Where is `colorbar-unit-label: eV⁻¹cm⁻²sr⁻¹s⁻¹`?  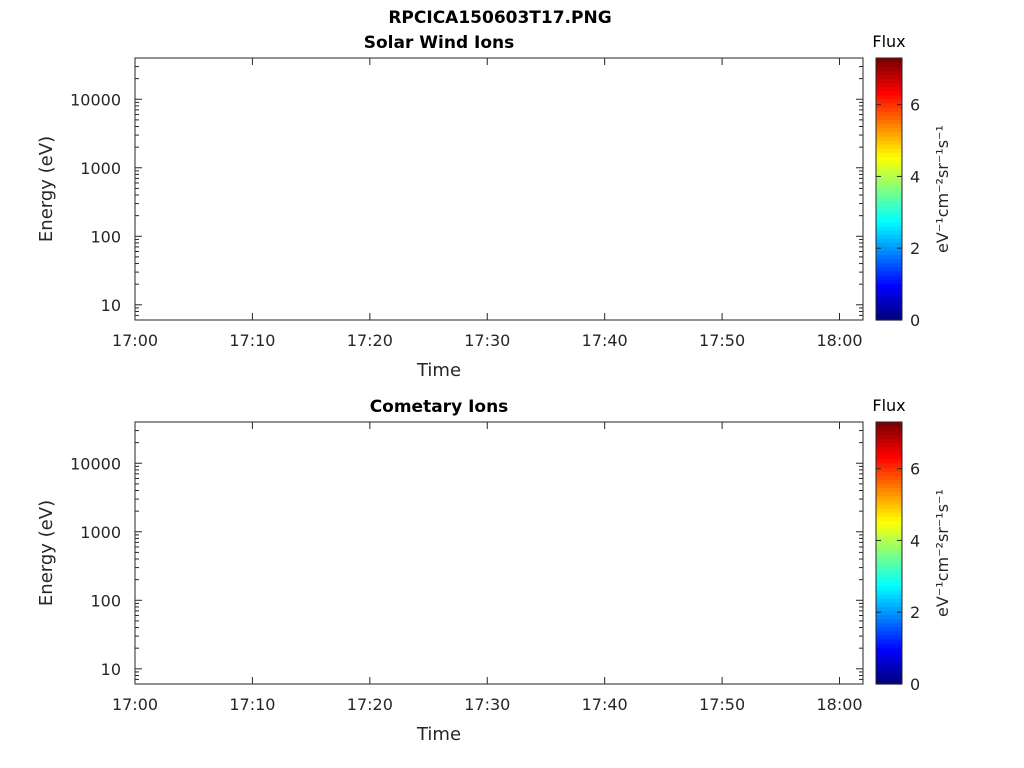
colorbar-unit-label: eV⁻¹cm⁻²sr⁻¹s⁻¹ is located at coordinates (942, 189).